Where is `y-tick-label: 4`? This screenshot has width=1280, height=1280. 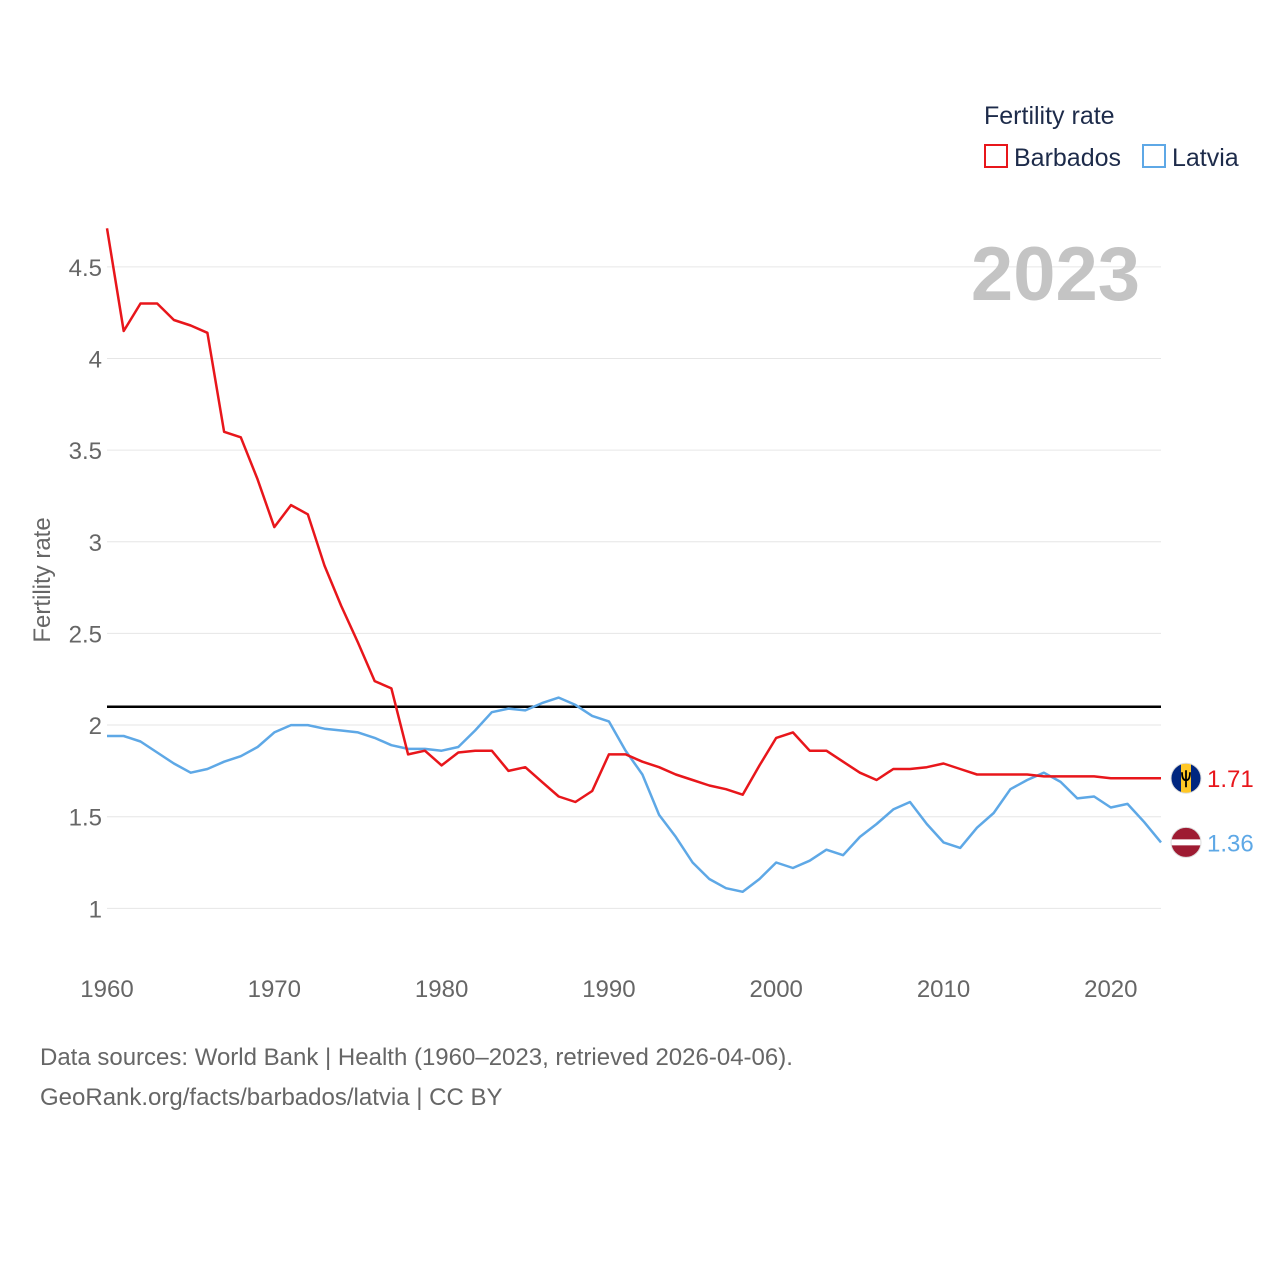 y-tick-label: 4 is located at coordinates (95, 359).